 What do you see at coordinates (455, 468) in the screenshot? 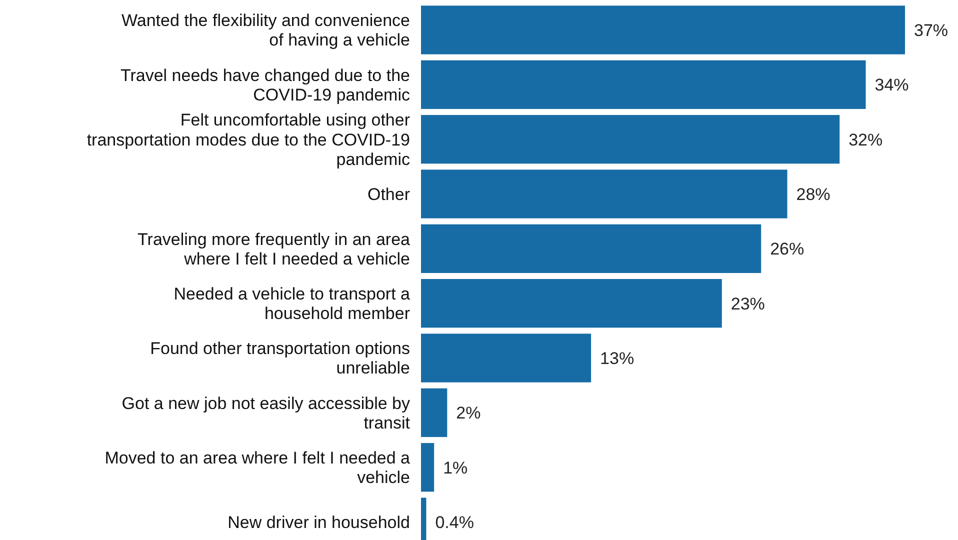
I see `data-label: 1%` at bounding box center [455, 468].